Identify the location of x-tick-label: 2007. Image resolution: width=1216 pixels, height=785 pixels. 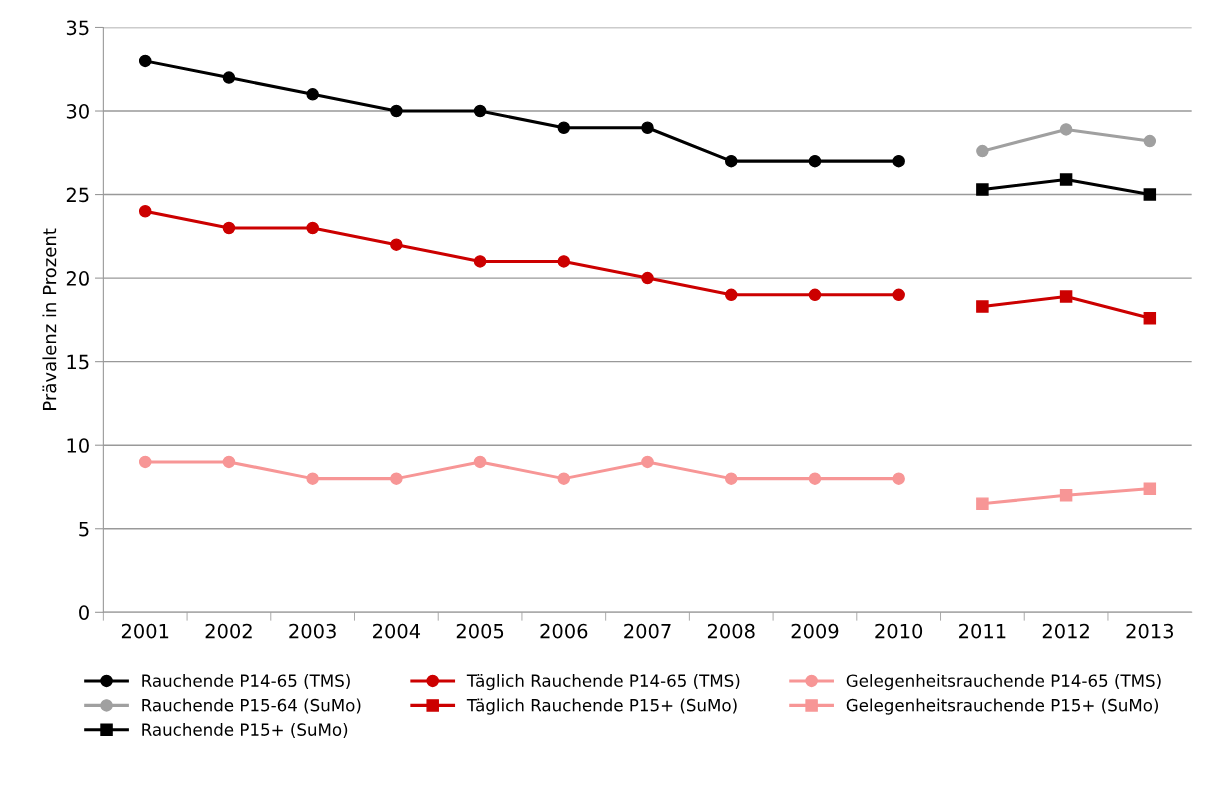
(647, 631).